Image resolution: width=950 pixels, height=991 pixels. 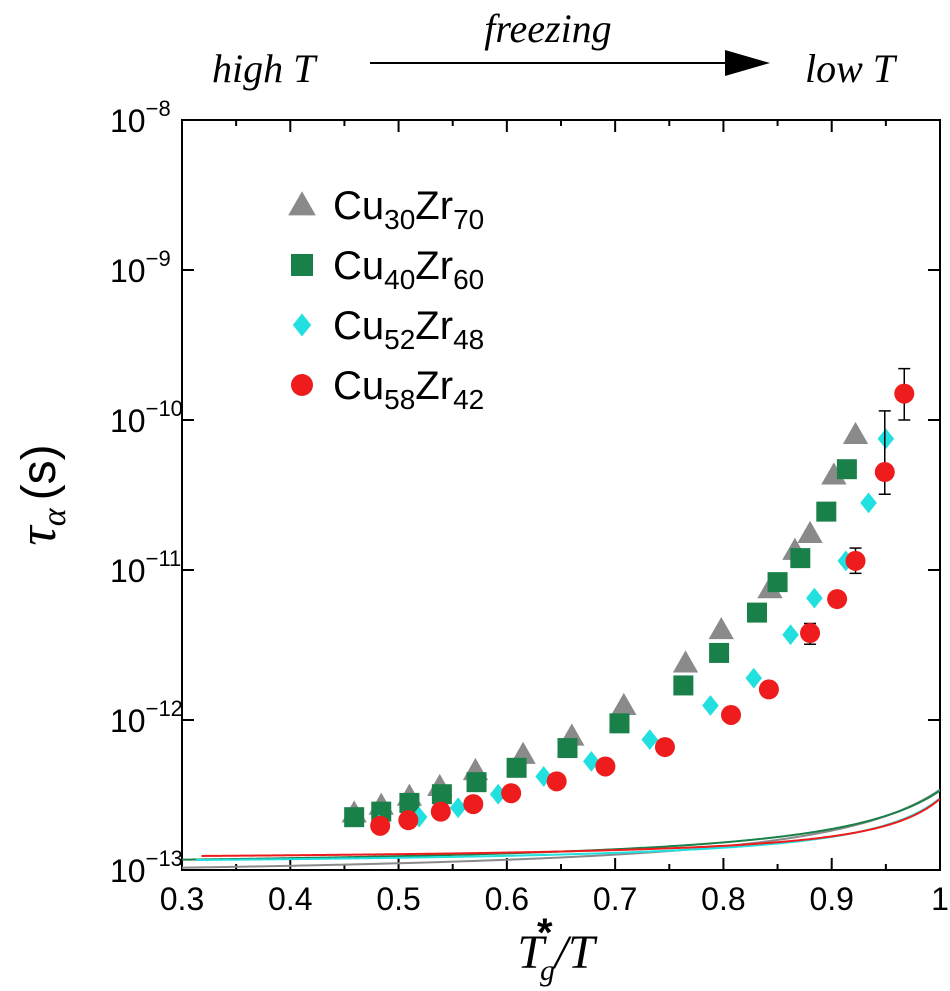 What do you see at coordinates (723, 899) in the screenshot?
I see `x-tick-label: 0.8` at bounding box center [723, 899].